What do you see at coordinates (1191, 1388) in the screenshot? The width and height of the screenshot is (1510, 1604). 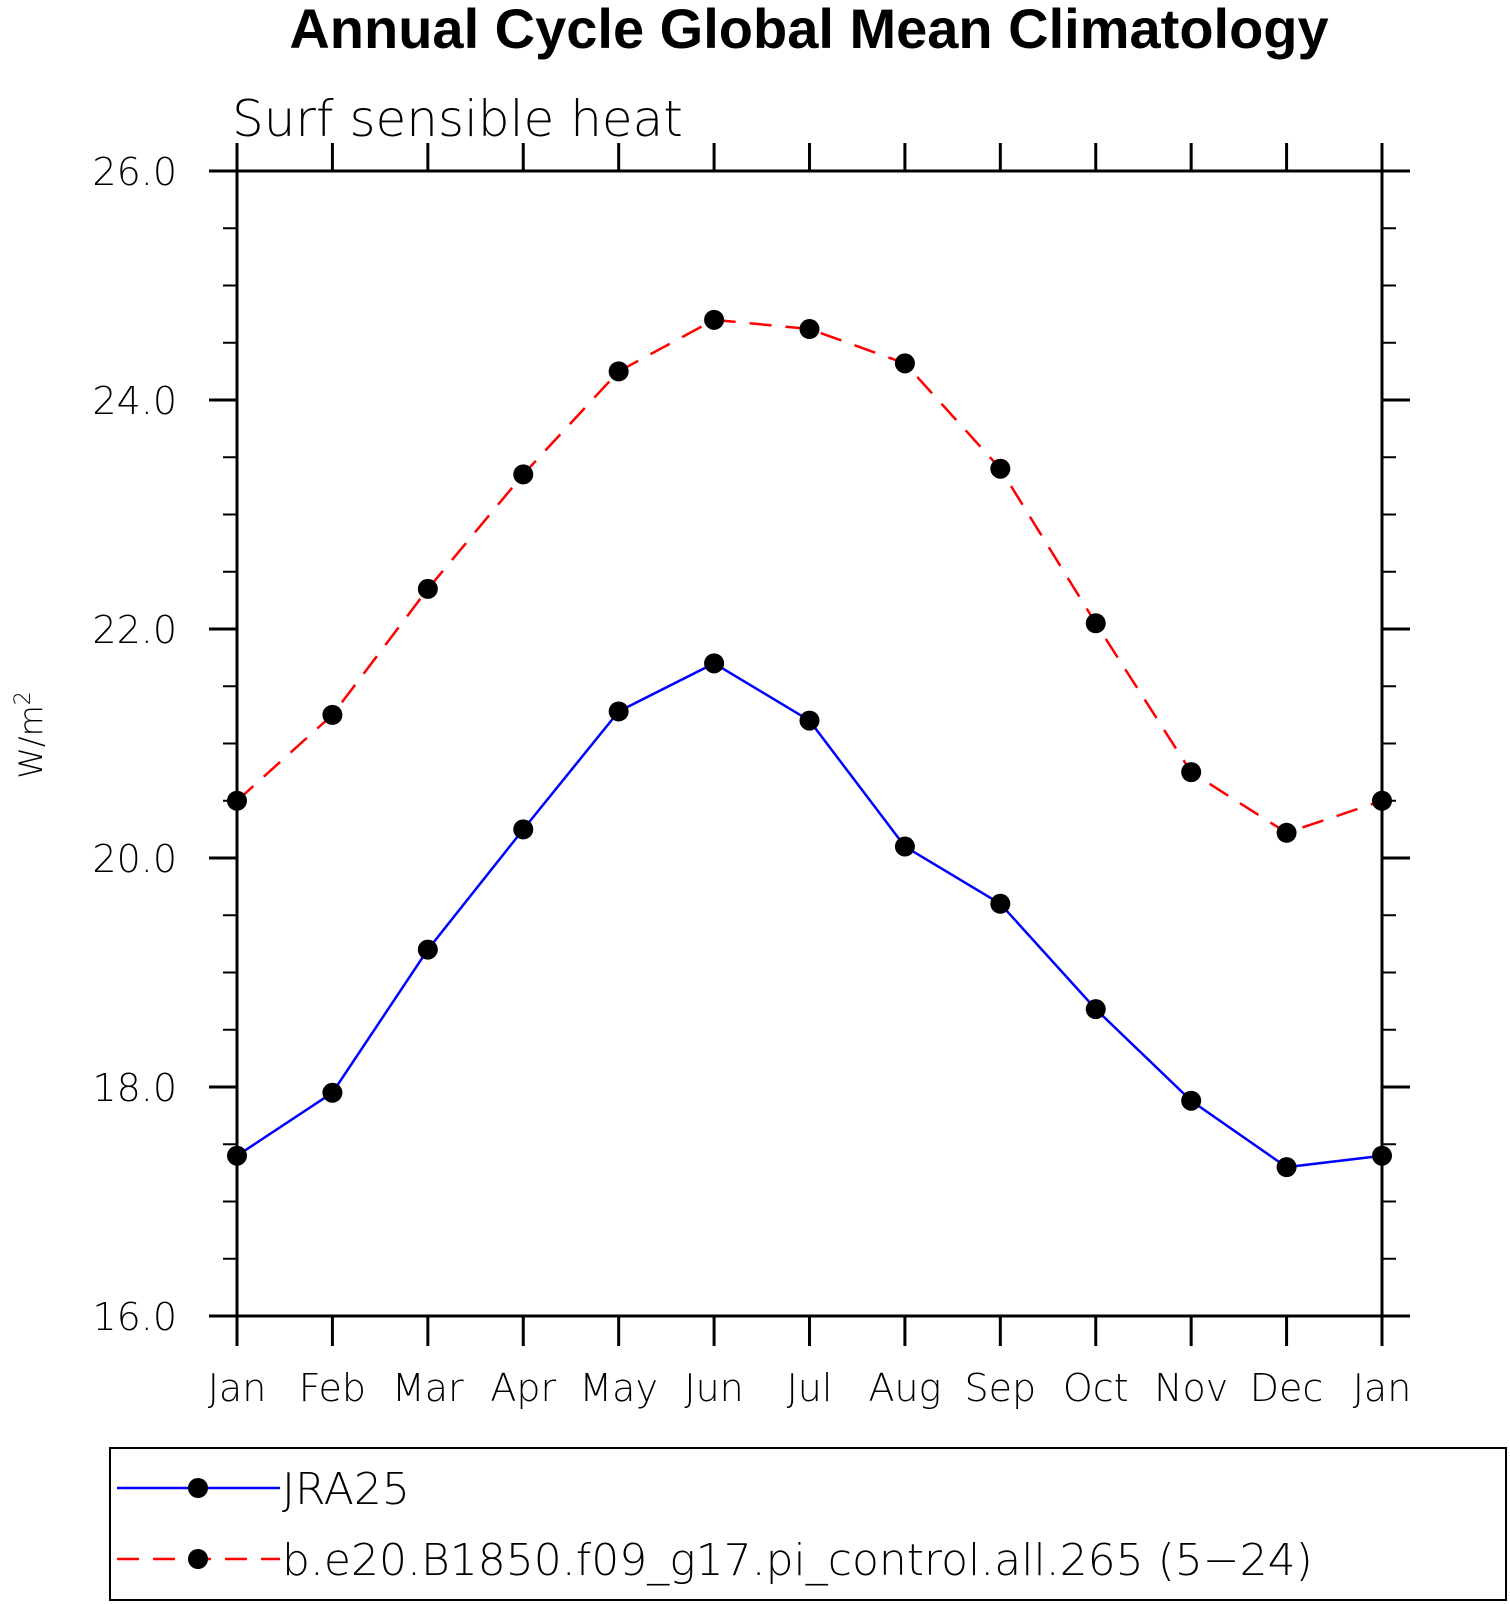 I see `x-tick-label: Nov` at bounding box center [1191, 1388].